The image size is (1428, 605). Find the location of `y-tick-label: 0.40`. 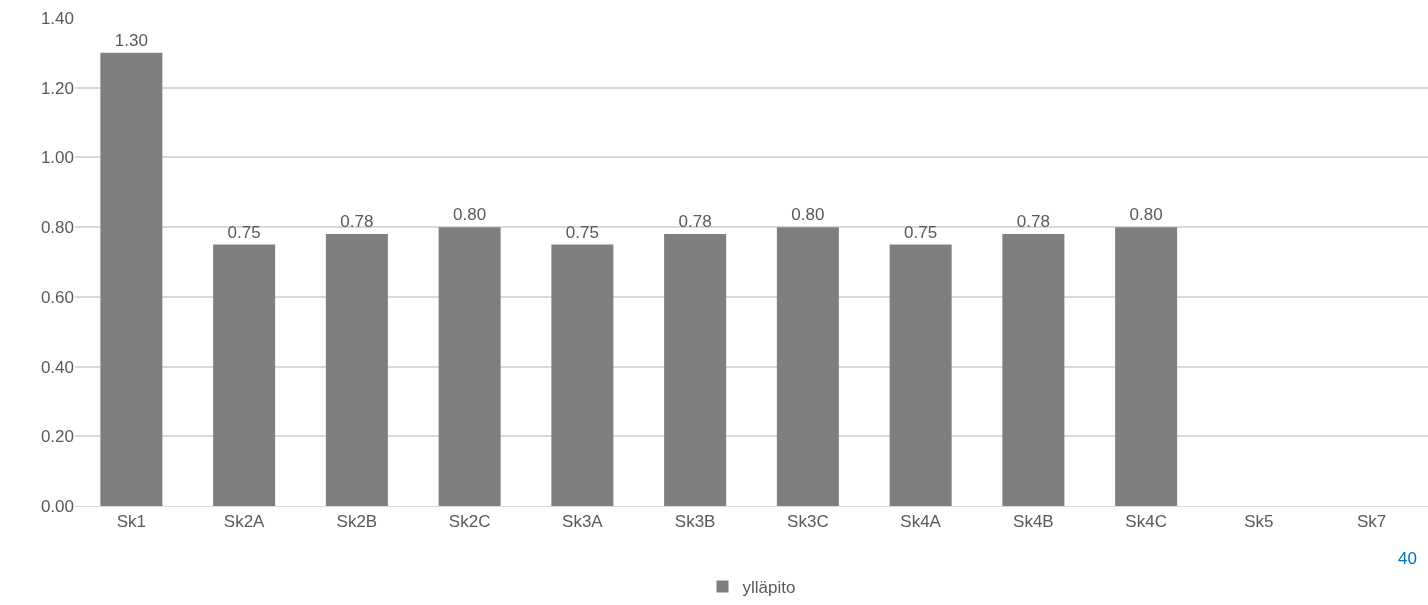

y-tick-label: 0.40 is located at coordinates (57, 367).